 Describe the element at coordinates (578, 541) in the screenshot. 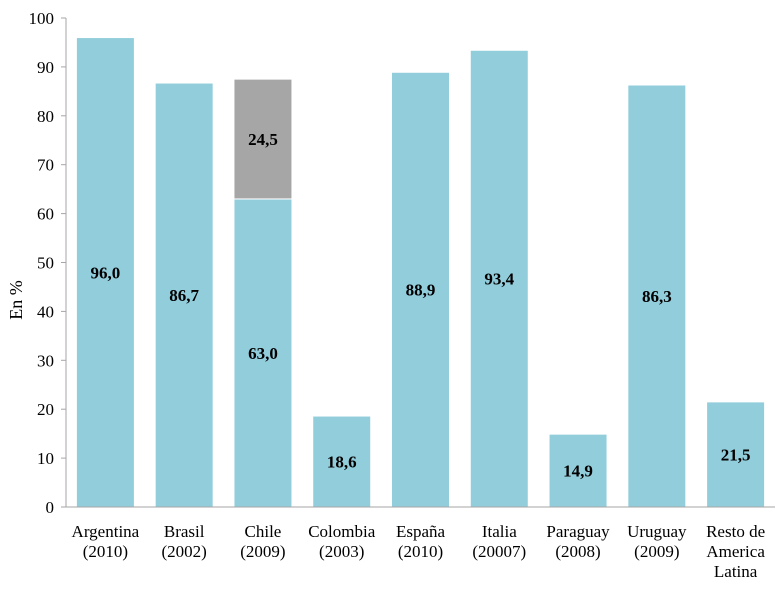

I see `x-category-label: Paraguay (2008)` at that location.